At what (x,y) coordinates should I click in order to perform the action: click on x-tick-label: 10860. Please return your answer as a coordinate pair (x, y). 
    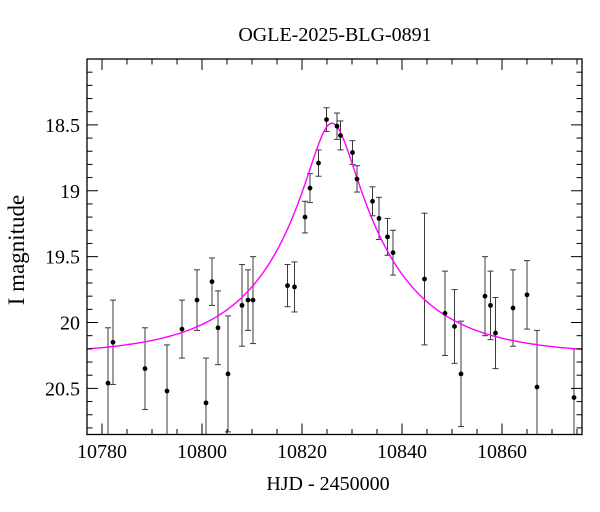
    Looking at the image, I should click on (502, 452).